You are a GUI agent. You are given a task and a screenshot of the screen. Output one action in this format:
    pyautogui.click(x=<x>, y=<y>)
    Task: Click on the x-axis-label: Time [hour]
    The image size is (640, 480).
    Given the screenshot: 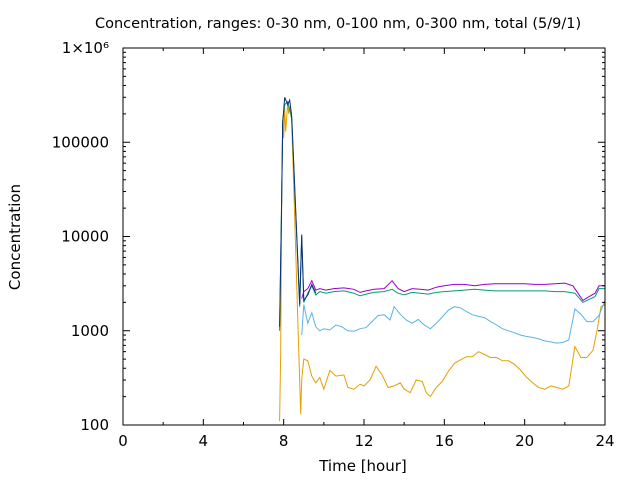 What is the action you would take?
    pyautogui.click(x=362, y=466)
    